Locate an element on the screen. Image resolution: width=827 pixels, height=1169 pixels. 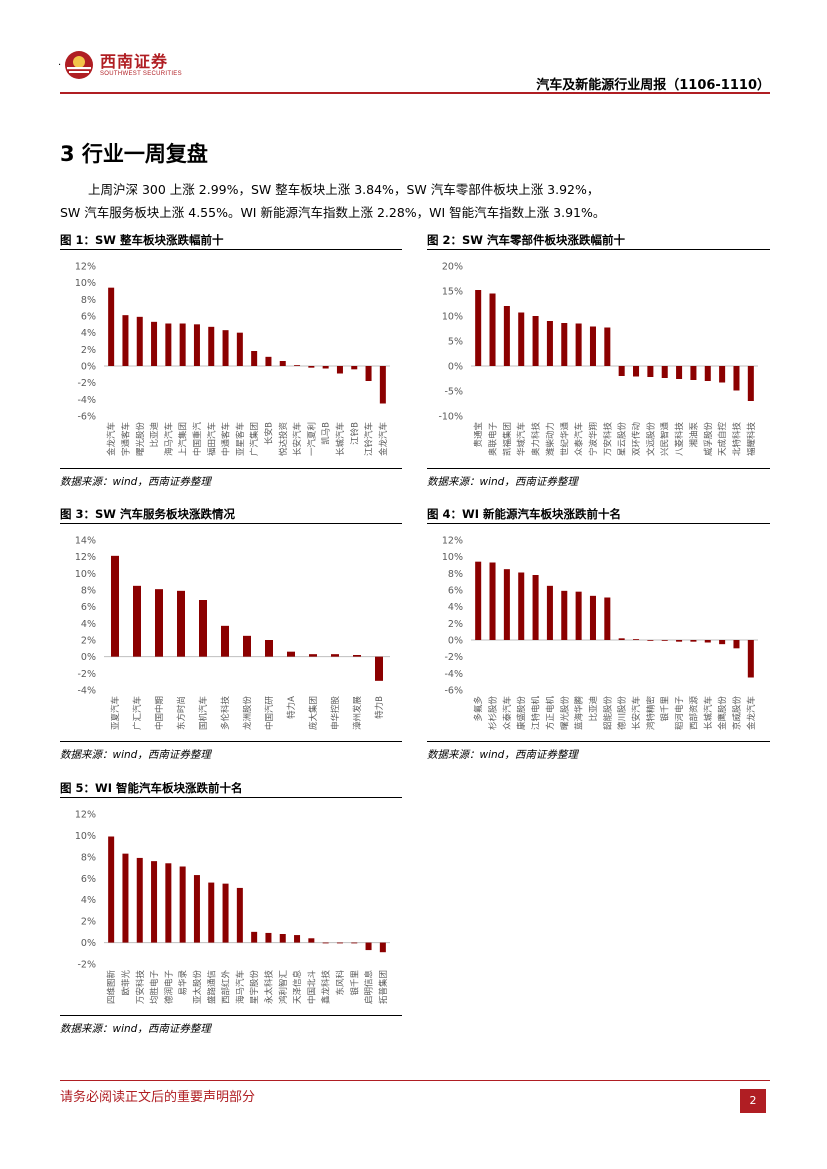
category-label: 杉杉股份 is located at coordinates (493, 713).